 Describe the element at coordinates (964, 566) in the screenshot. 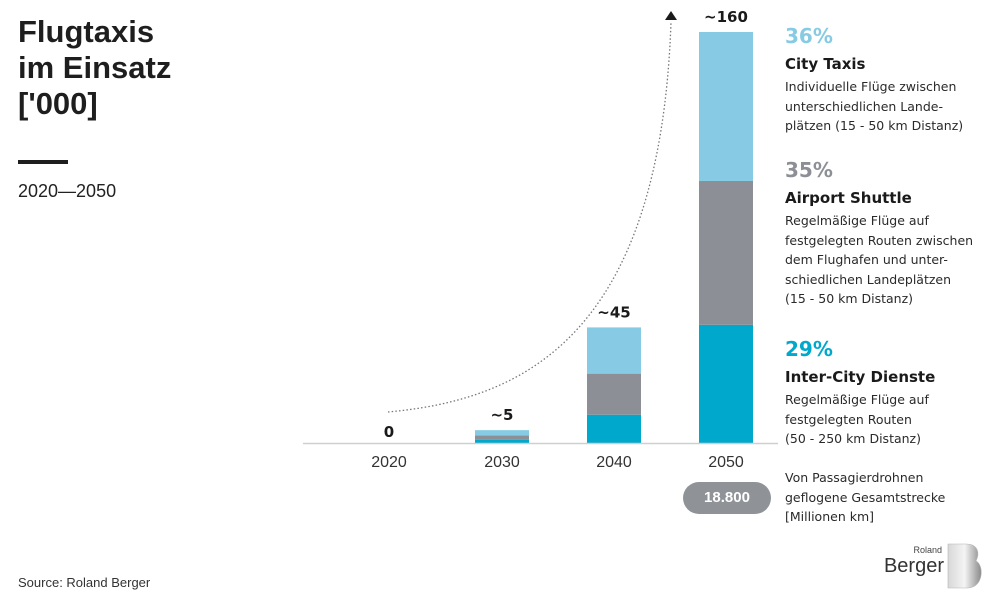

I see `logo-b-icon` at that location.